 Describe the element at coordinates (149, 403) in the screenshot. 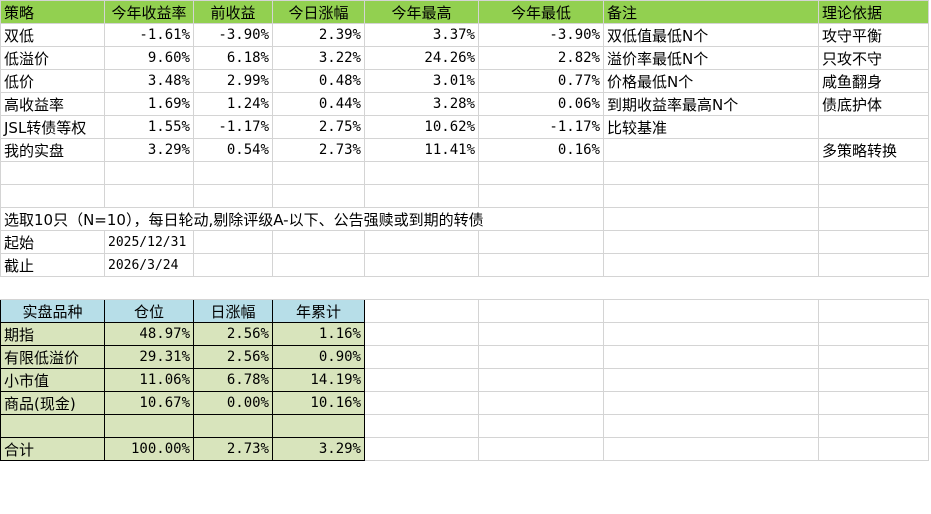

I see `holding-value: 10.67%` at that location.